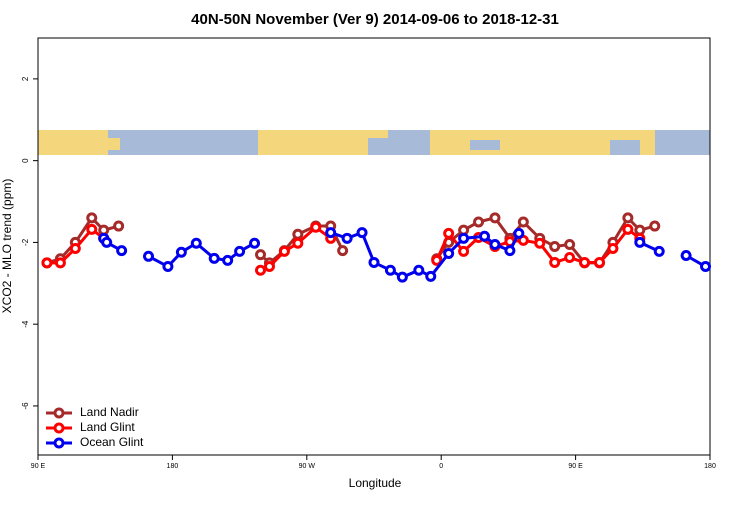  What do you see at coordinates (25, 160) in the screenshot?
I see `y-tick-label: 0` at bounding box center [25, 160].